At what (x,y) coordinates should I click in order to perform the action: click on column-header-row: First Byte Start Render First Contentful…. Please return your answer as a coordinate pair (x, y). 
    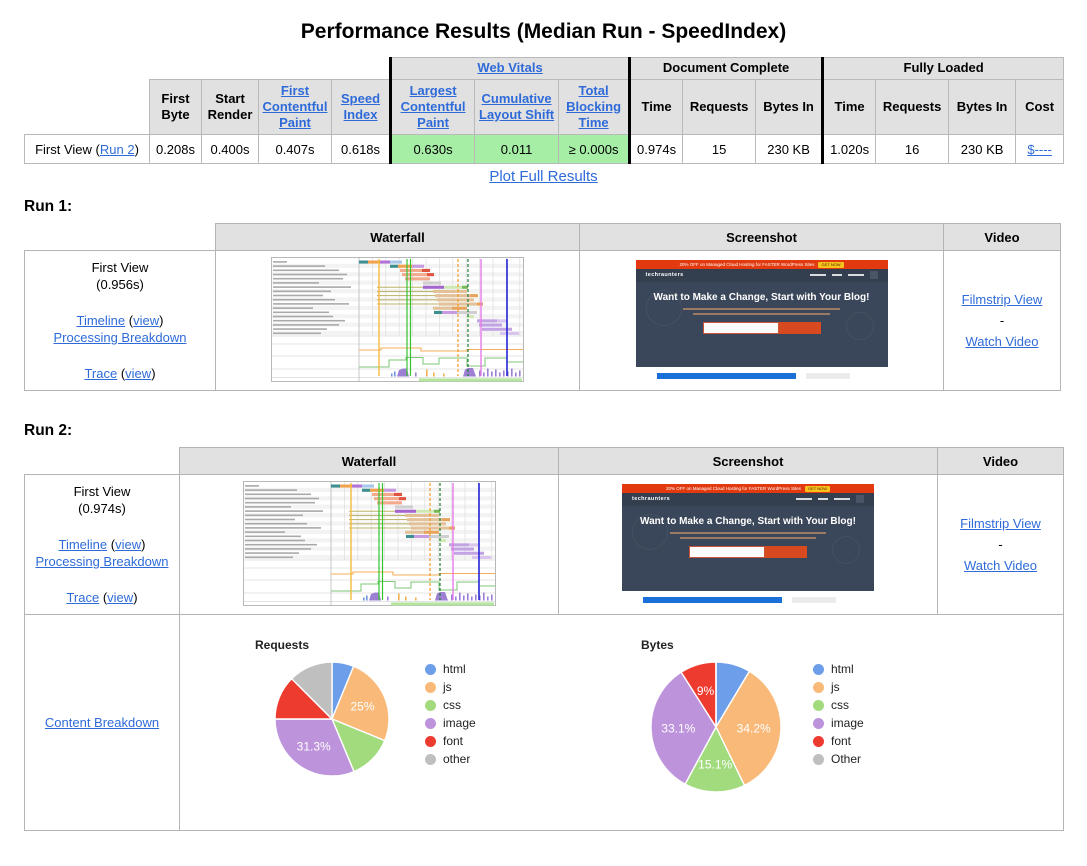
    Looking at the image, I should click on (544, 107).